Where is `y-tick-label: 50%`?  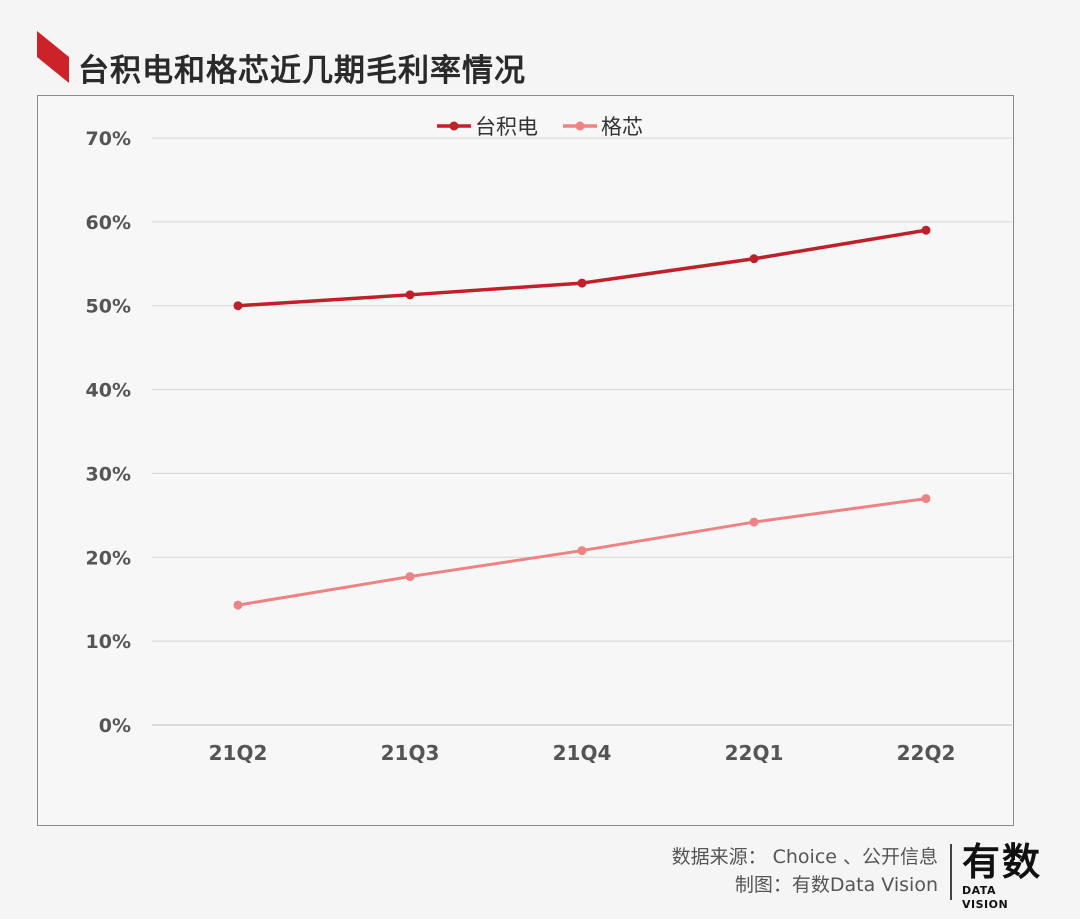 y-tick-label: 50% is located at coordinates (108, 307).